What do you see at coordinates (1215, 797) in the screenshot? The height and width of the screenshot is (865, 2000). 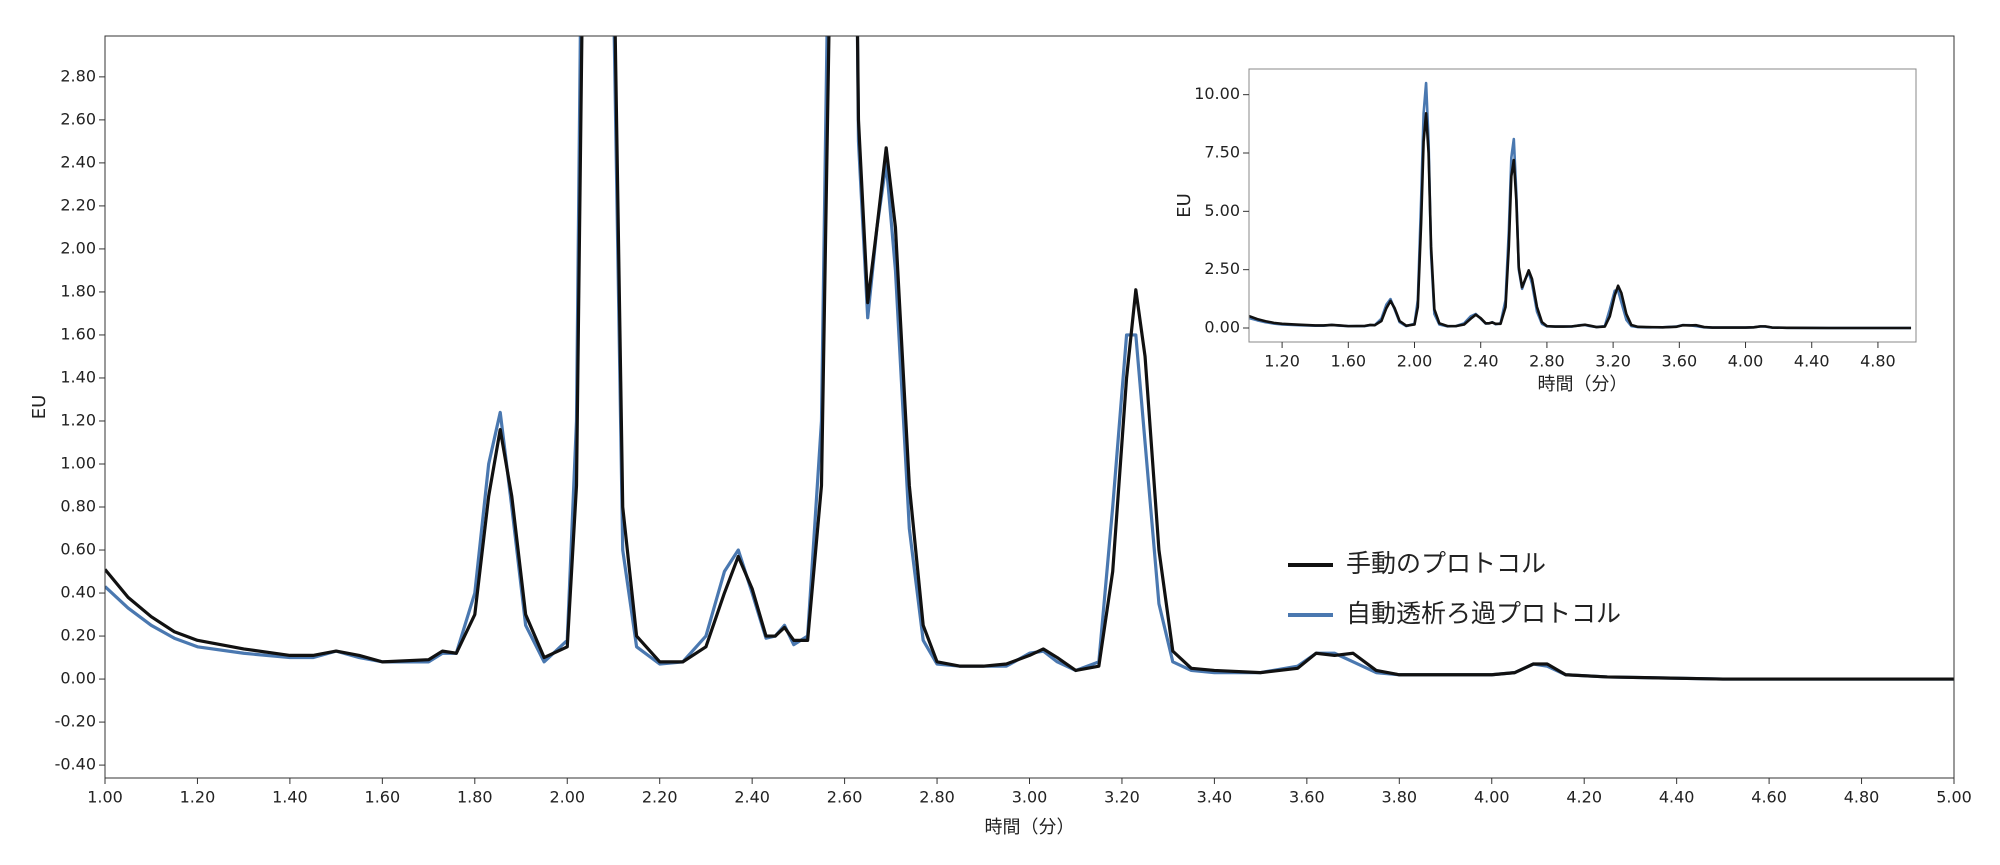 I see `x-tick-label: 3.40` at bounding box center [1215, 797].